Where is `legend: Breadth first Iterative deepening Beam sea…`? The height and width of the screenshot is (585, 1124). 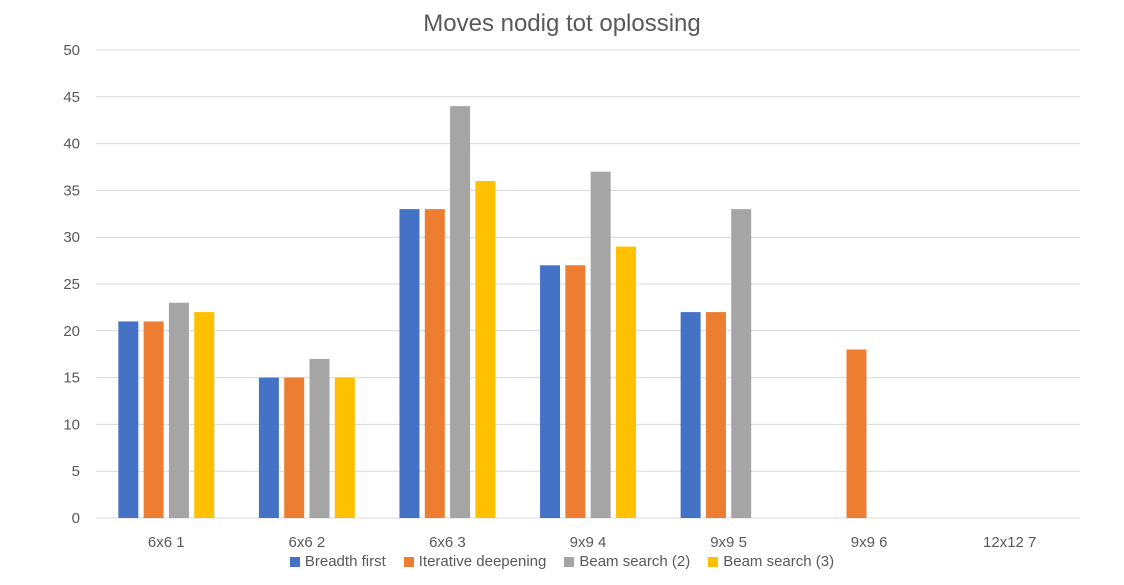 legend: Breadth first Iterative deepening Beam sea… is located at coordinates (562, 561).